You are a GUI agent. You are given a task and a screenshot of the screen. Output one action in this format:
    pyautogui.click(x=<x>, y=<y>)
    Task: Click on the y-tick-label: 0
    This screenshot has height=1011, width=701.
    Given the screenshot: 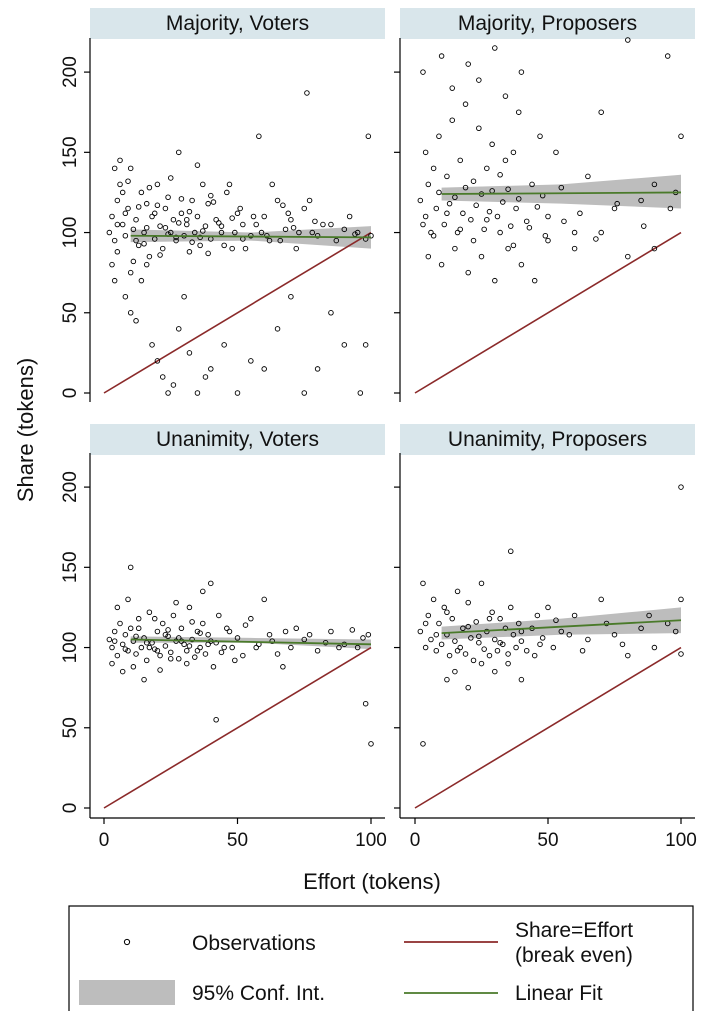 What is the action you would take?
    pyautogui.click(x=70, y=393)
    